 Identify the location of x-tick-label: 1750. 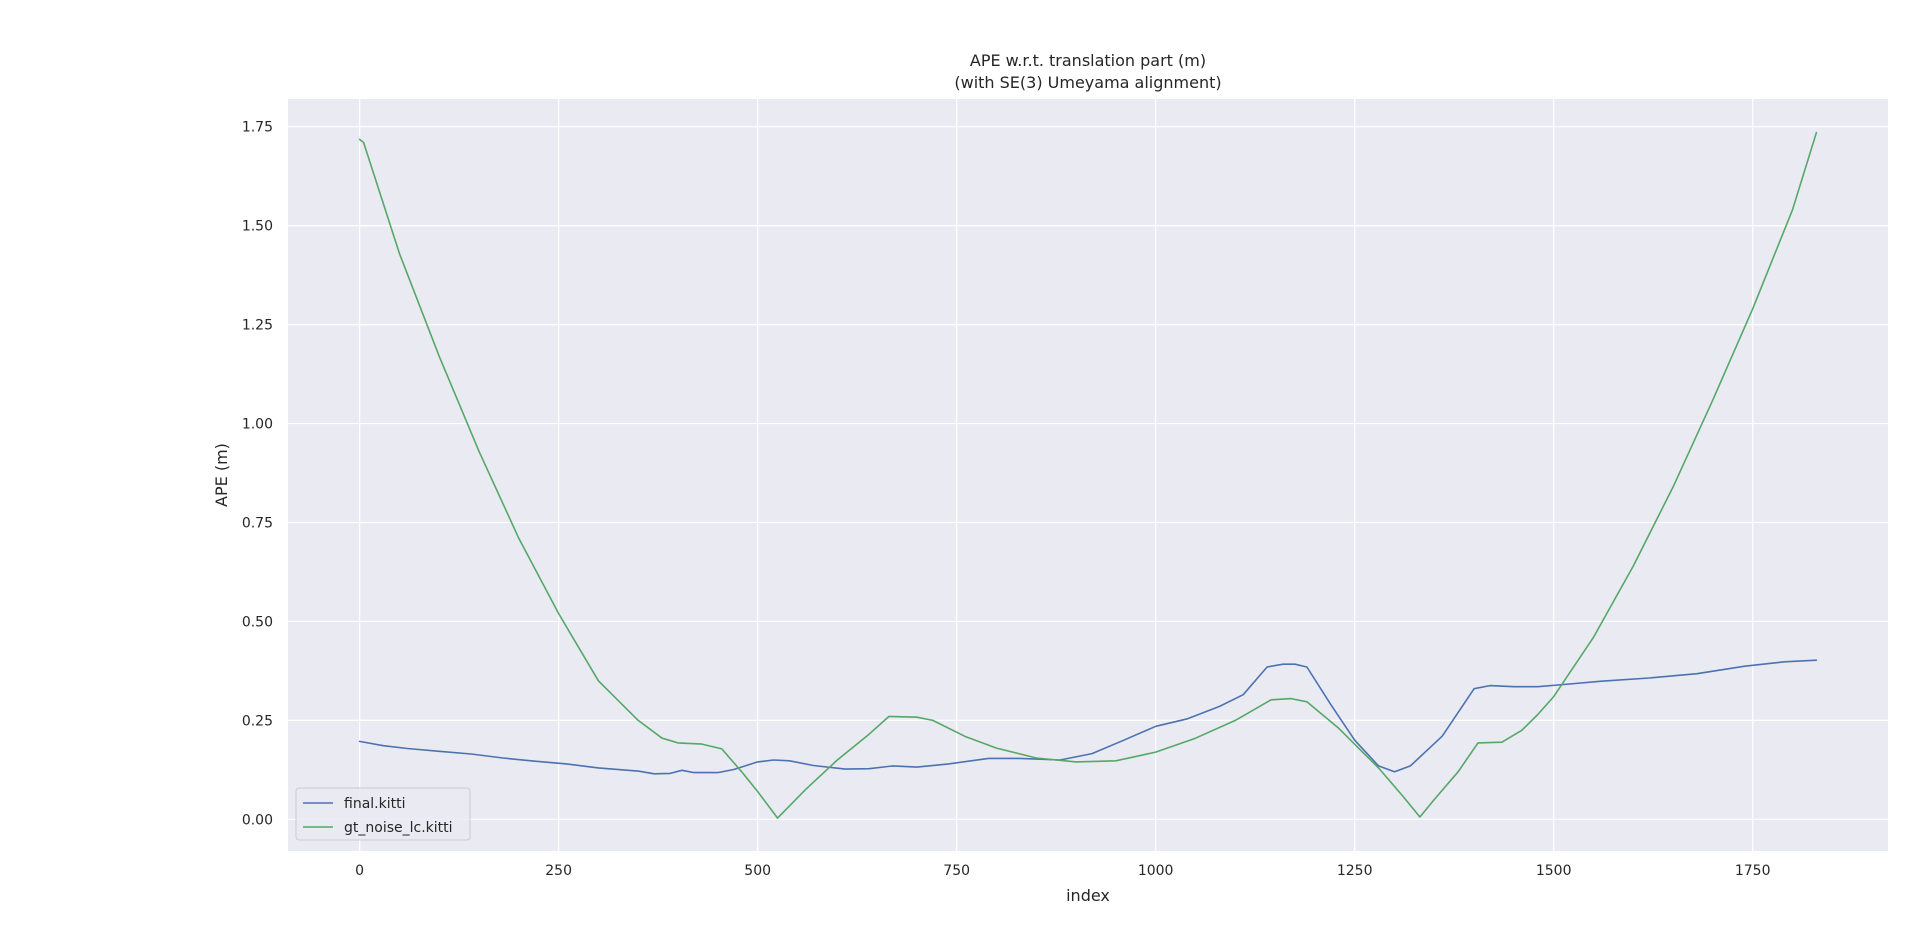
(1753, 871).